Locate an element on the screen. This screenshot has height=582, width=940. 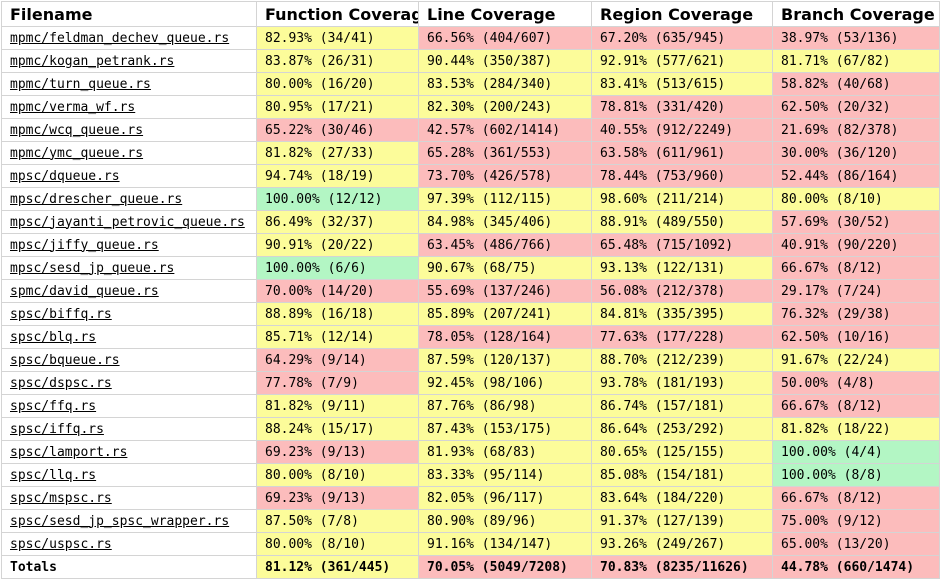
line-coverage-cell: 66.56% (404/607) is located at coordinates (505, 38).